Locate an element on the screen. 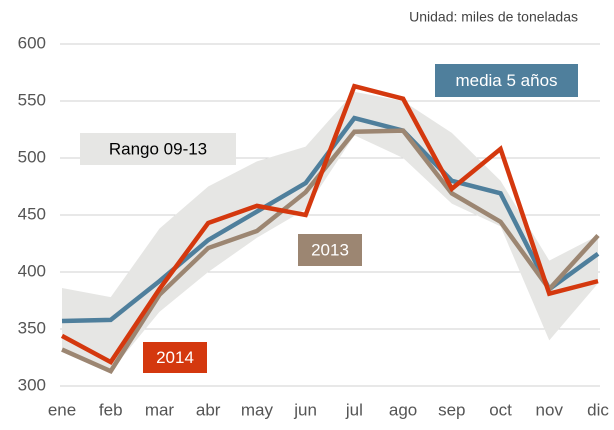 Image resolution: width=614 pixels, height=430 pixels. y-tick-label: 350 is located at coordinates (32, 327).